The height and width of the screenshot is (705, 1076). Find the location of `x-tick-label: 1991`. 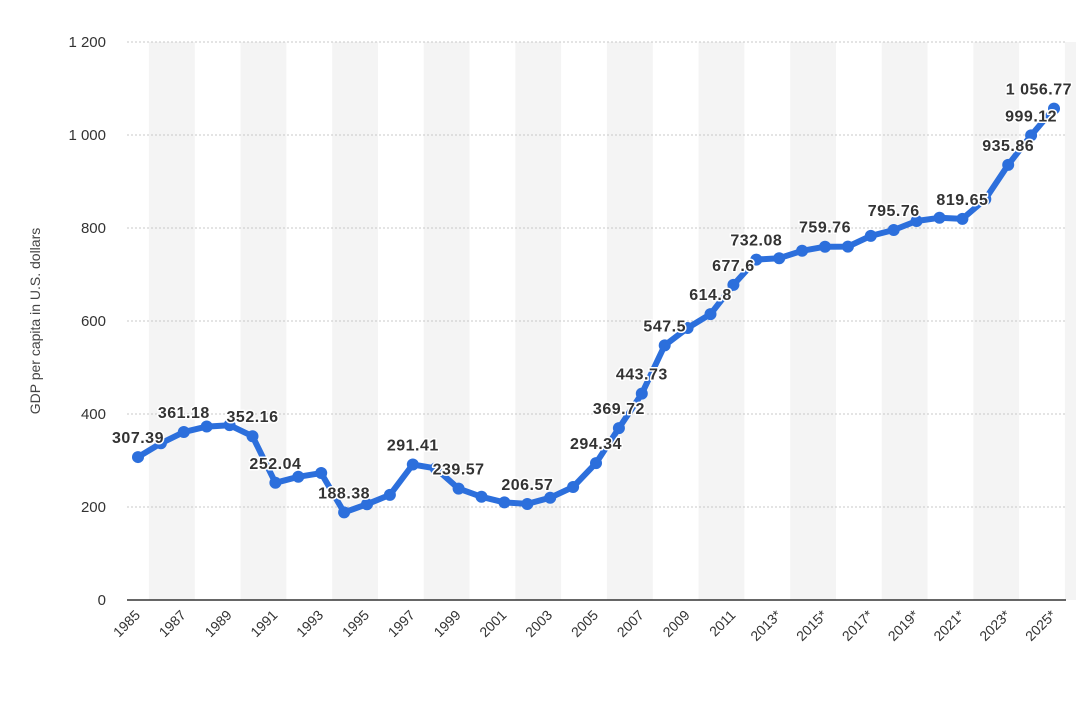

x-tick-label: 1991 is located at coordinates (263, 623).